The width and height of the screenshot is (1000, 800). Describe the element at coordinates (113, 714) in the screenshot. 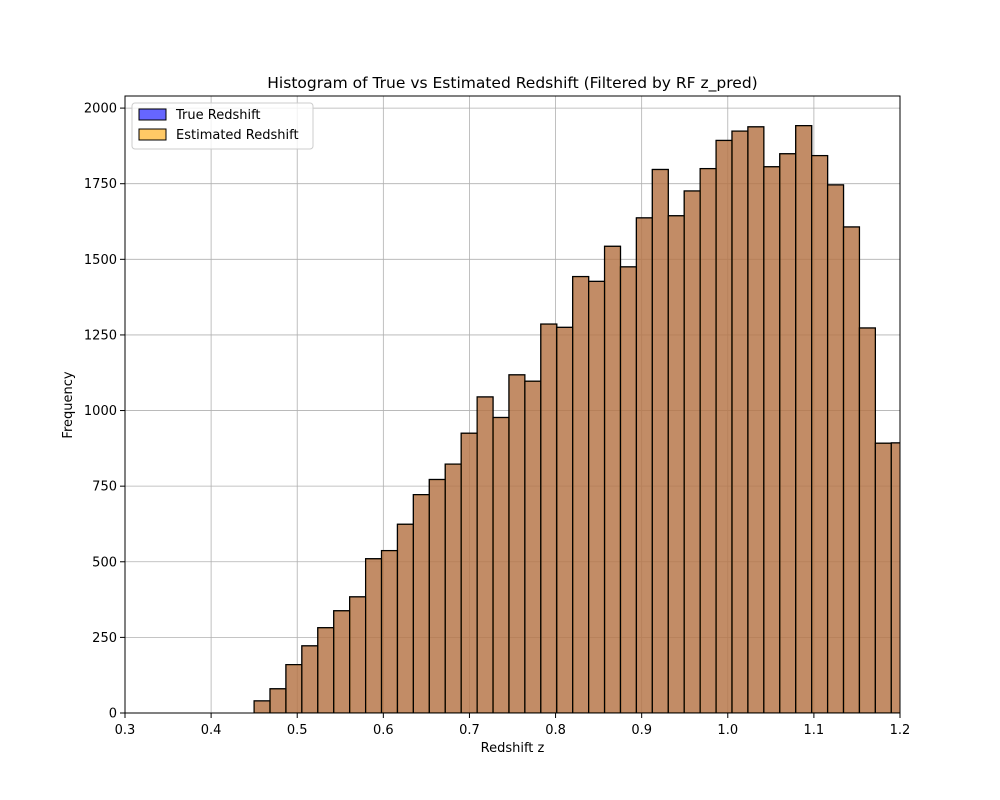

I see `y-tick-label-0: 0` at that location.